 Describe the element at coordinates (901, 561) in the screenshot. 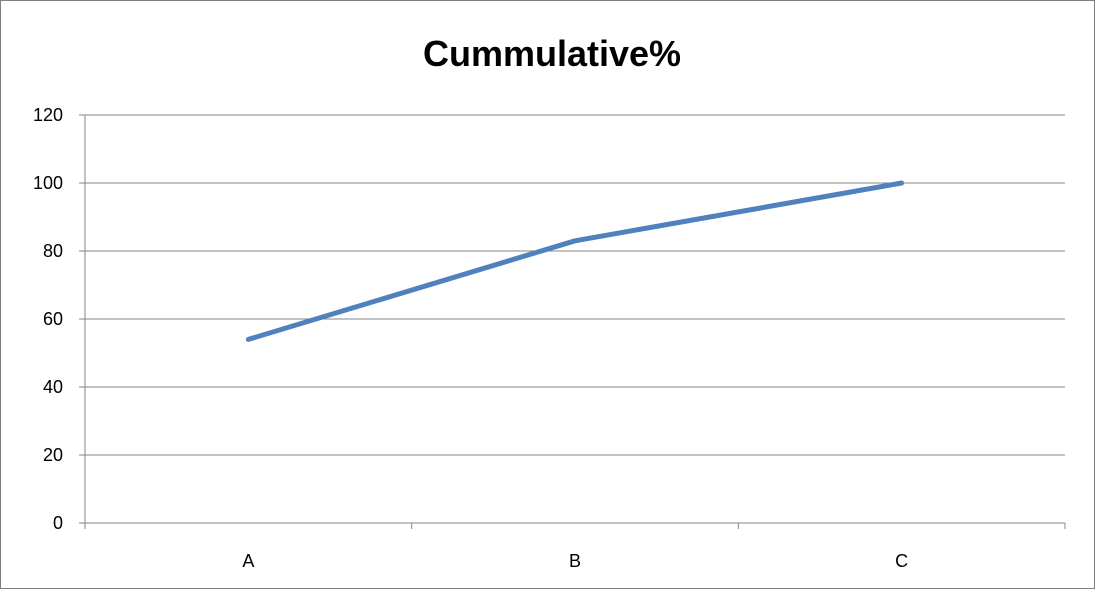

I see `x-tick-label: C` at that location.